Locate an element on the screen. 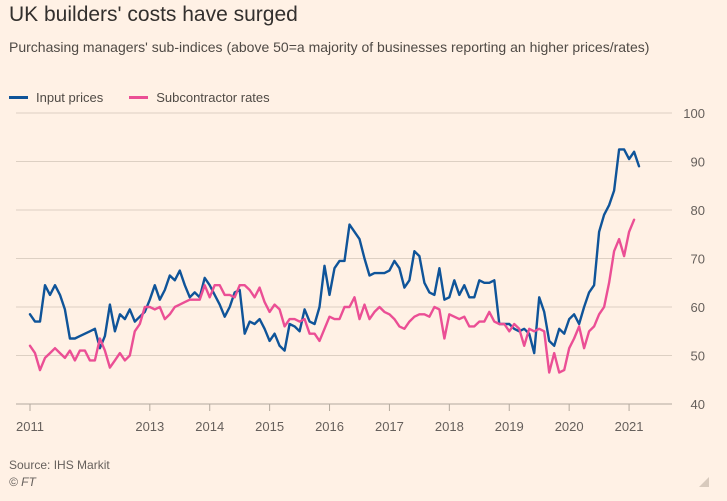  copyright-note: © FT is located at coordinates (22, 482).